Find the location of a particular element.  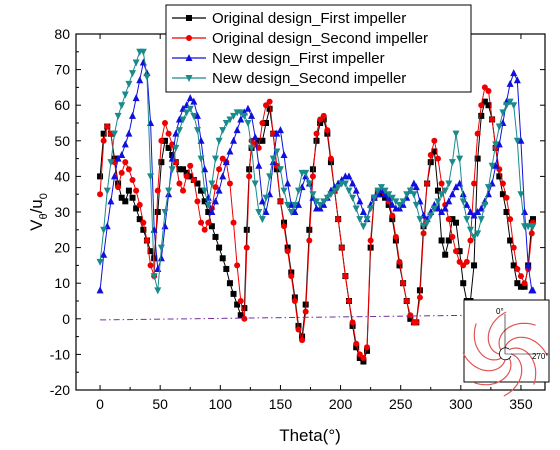

legend-label: New design_Second impeller is located at coordinates (309, 78).